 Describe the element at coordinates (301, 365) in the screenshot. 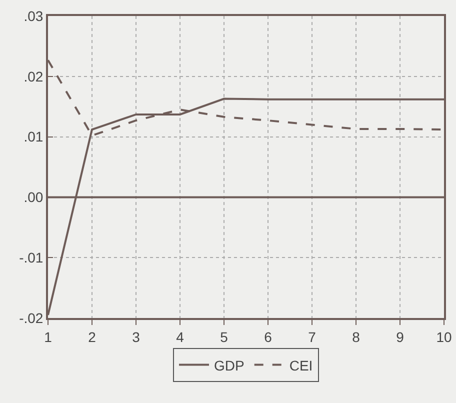

I see `legend-label: CEI` at that location.